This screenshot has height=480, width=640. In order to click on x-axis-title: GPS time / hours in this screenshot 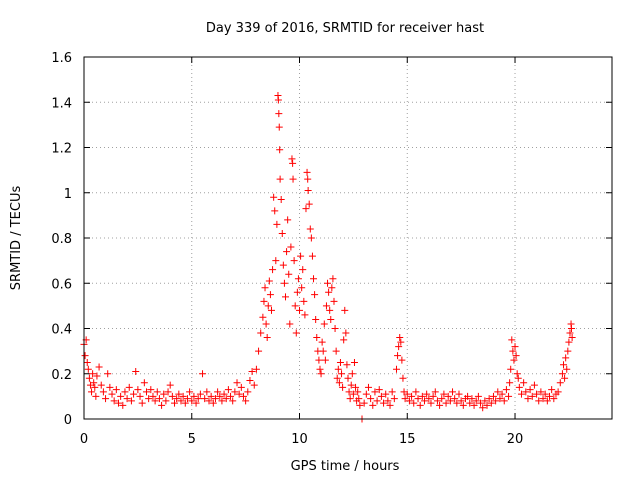, I will do `click(345, 466)`.